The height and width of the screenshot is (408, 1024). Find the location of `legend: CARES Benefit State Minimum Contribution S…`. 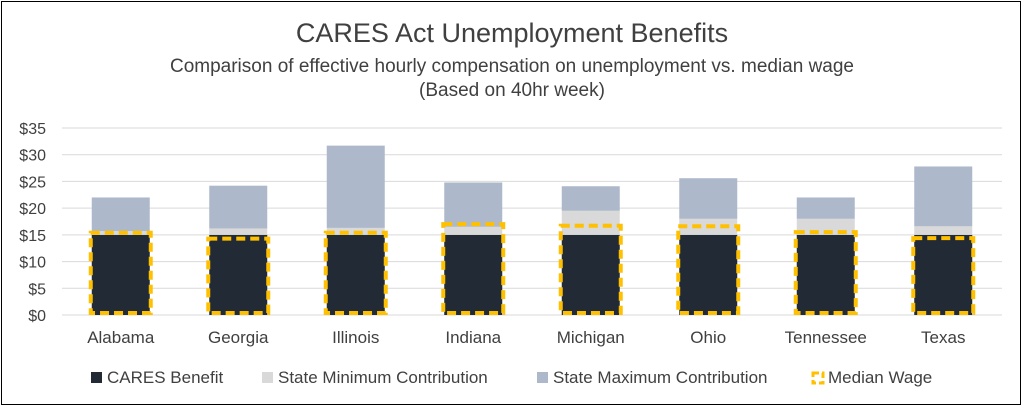

legend: CARES Benefit State Minimum Contribution S… is located at coordinates (511, 377).